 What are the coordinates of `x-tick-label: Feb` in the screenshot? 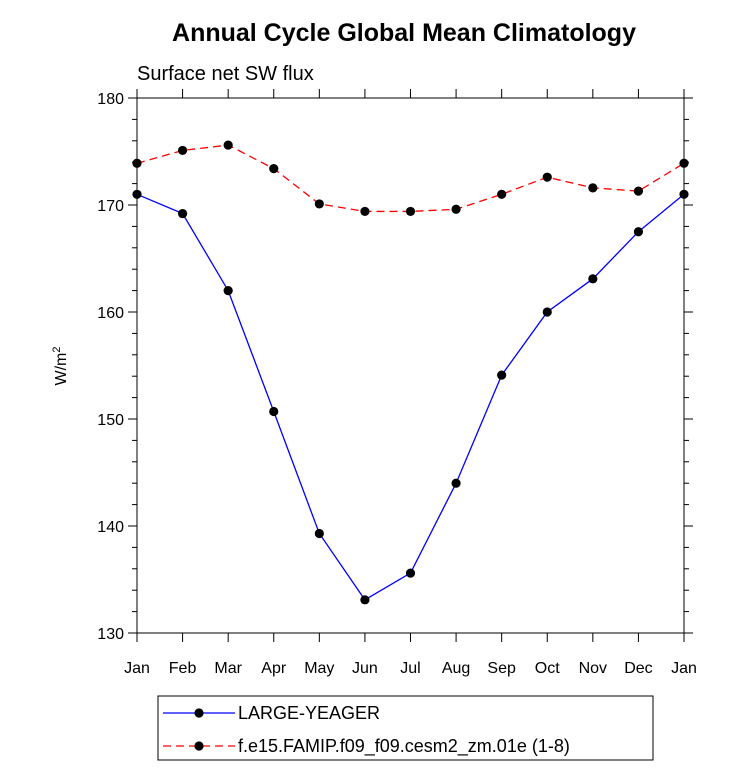 It's located at (183, 668).